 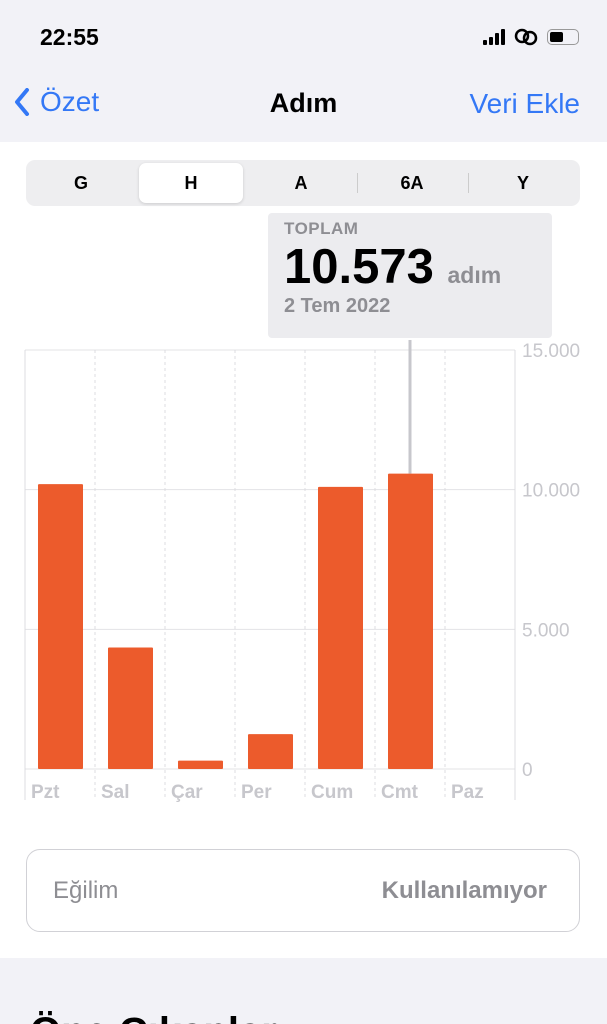 What do you see at coordinates (22, 102) in the screenshot?
I see `chevron-left-icon` at bounding box center [22, 102].